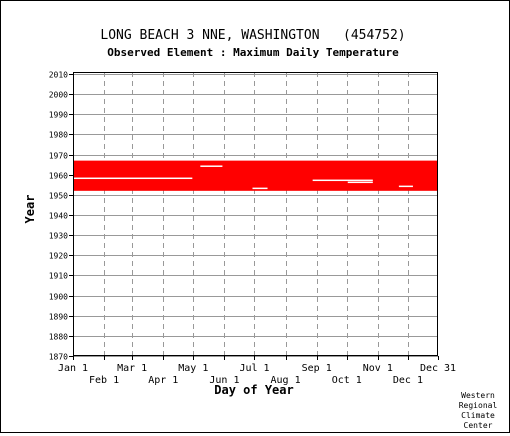 The height and width of the screenshot is (436, 510). I want to click on x-tick-label-top-2: May 1, so click(193, 368).